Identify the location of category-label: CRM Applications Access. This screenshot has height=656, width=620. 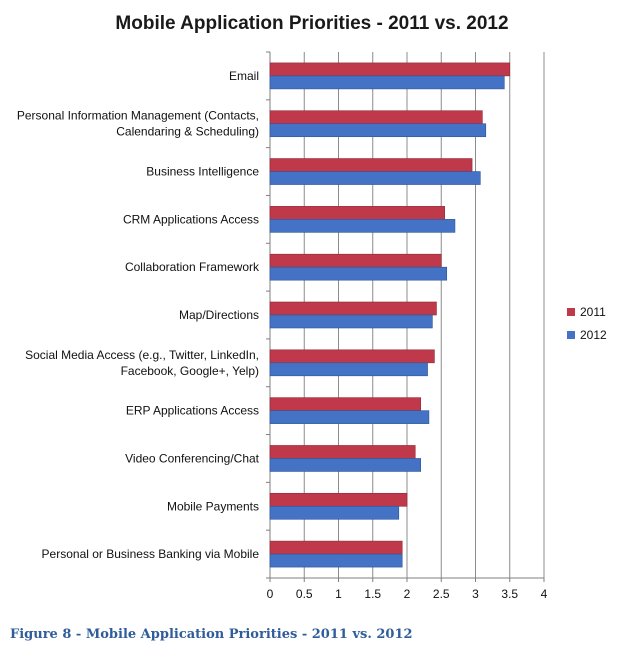
(191, 219).